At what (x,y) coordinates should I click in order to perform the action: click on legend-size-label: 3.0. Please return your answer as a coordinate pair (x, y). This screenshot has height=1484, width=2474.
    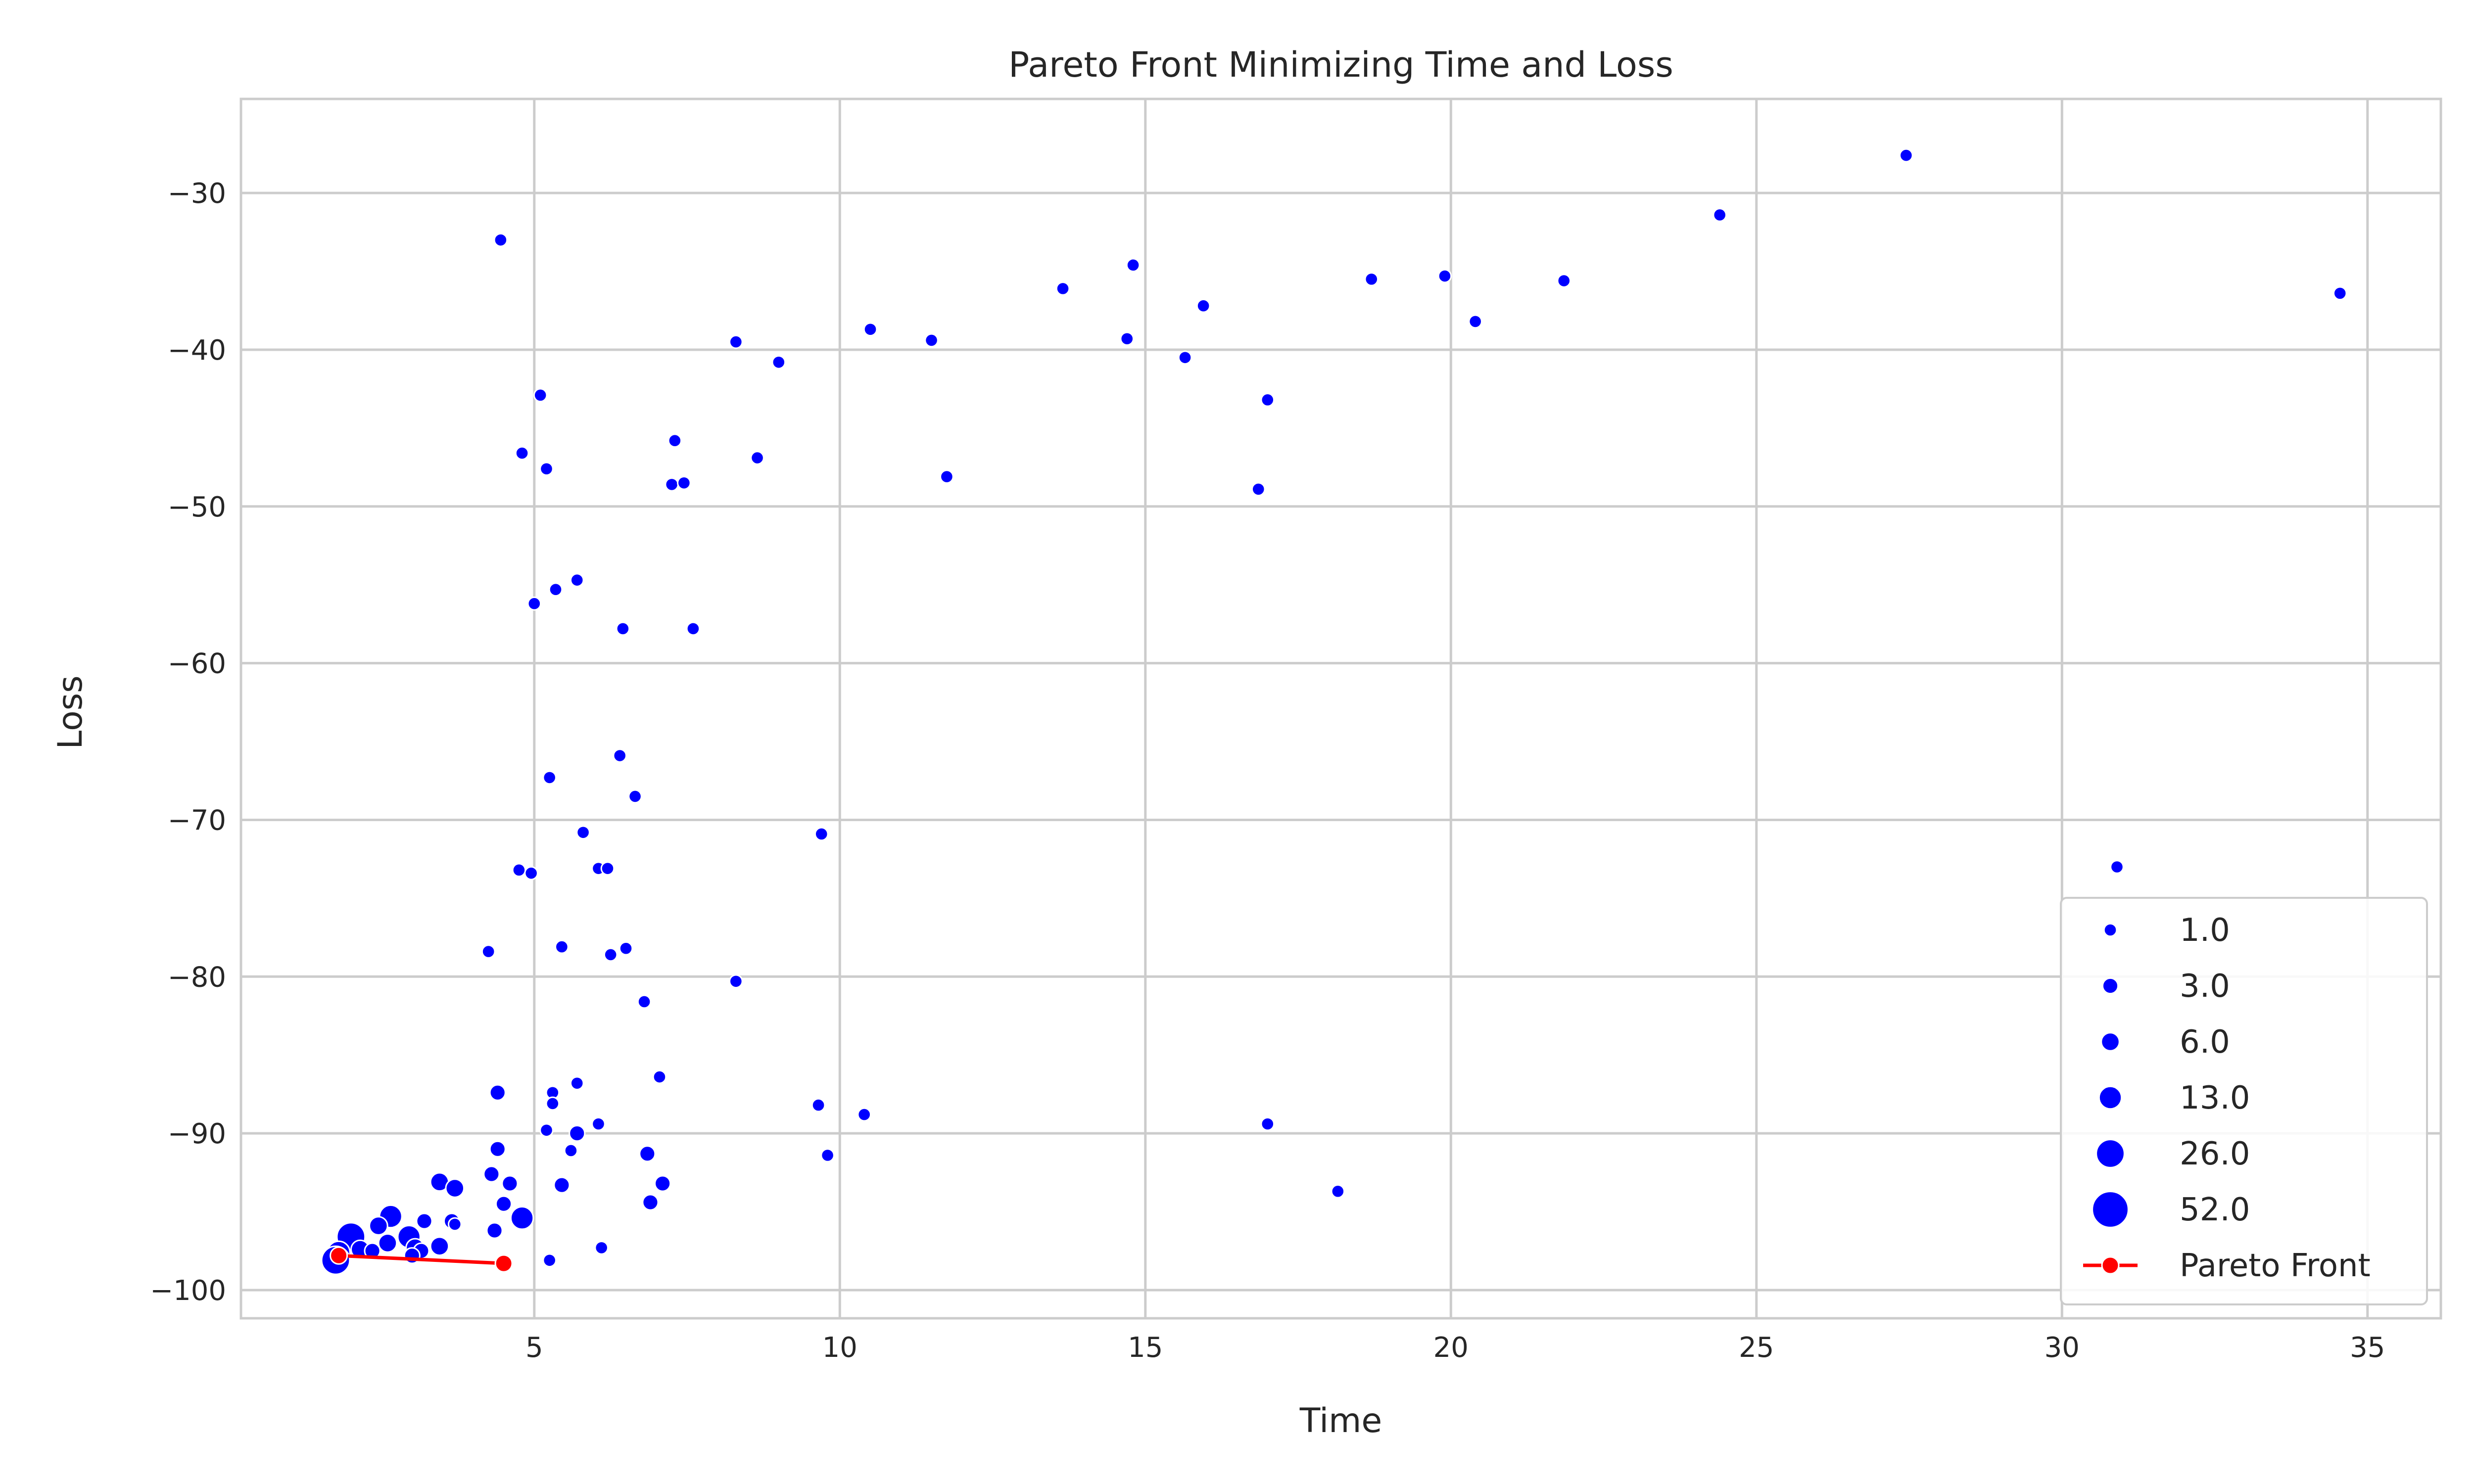
    Looking at the image, I should click on (2205, 986).